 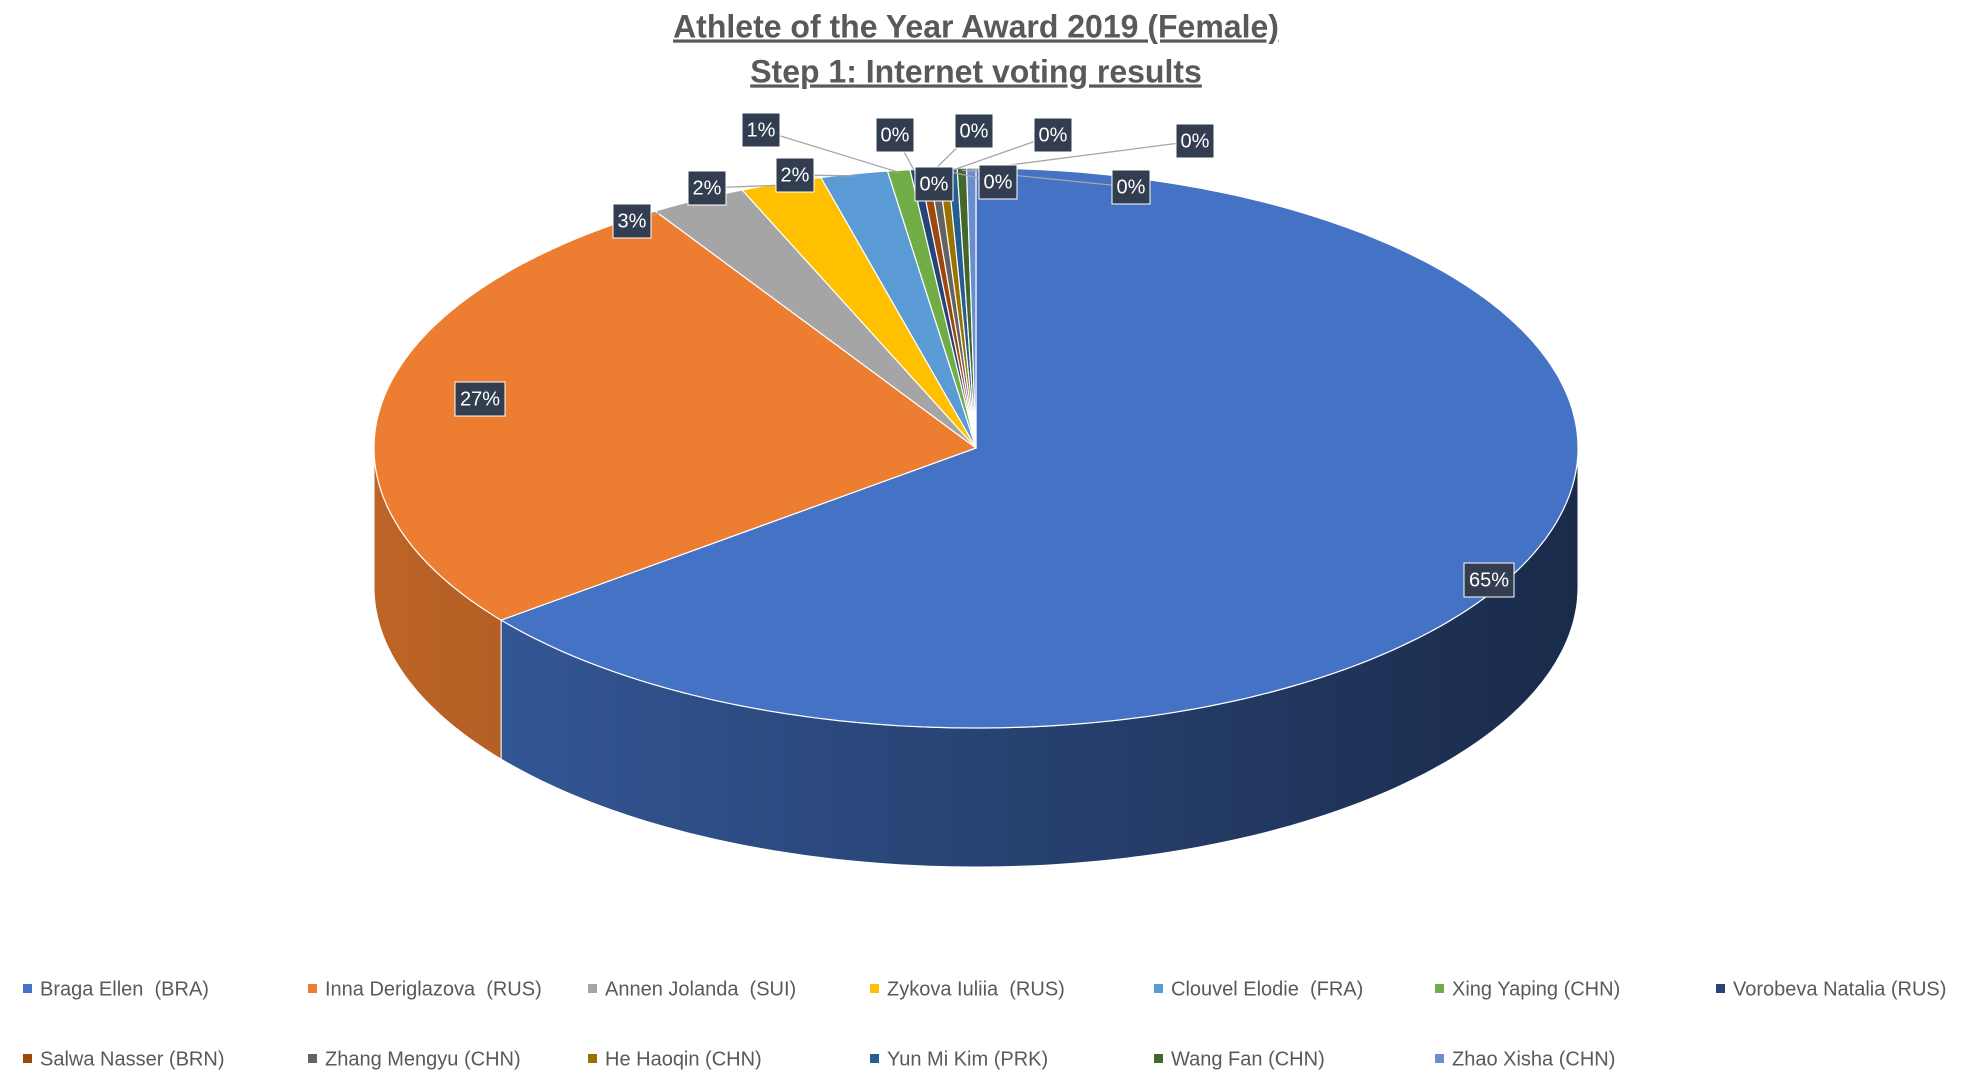 What do you see at coordinates (1536, 989) in the screenshot?
I see `legend-label: Xing Yaping (CHN)` at bounding box center [1536, 989].